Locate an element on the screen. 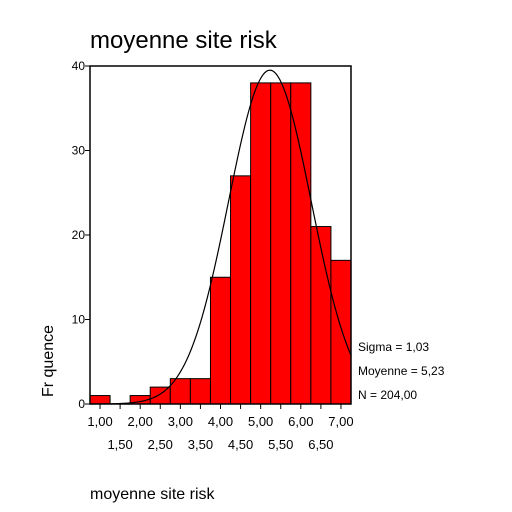 Image resolution: width=512 pixels, height=512 pixels. y-axis-label: Fr quence is located at coordinates (48, 361).